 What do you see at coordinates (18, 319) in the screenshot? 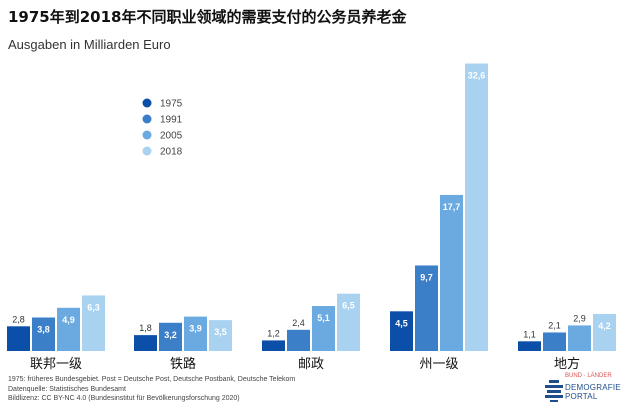
I see `data-label-1975-1: 2,8` at bounding box center [18, 319].